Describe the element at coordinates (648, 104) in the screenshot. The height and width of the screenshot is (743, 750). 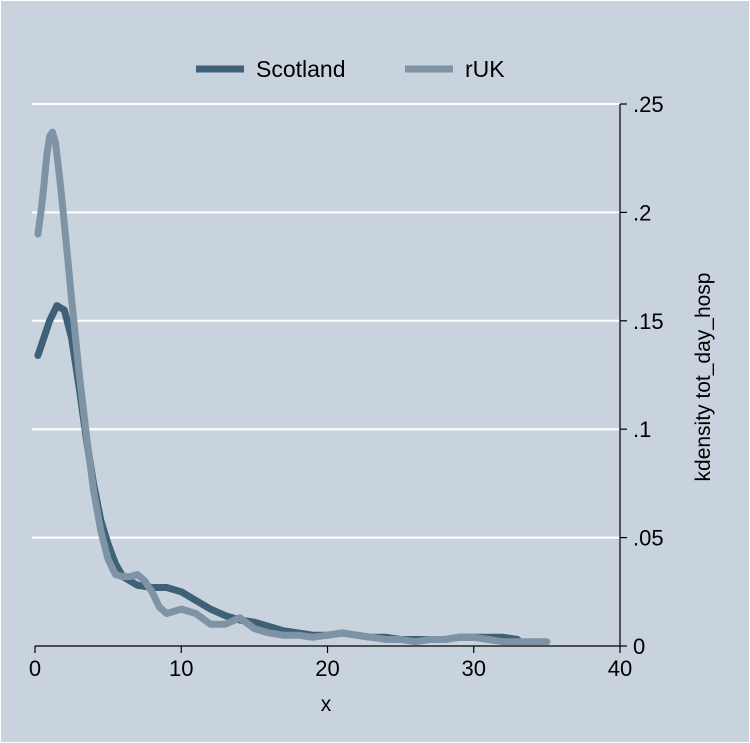
I see `y-tick-label-5: .25` at that location.